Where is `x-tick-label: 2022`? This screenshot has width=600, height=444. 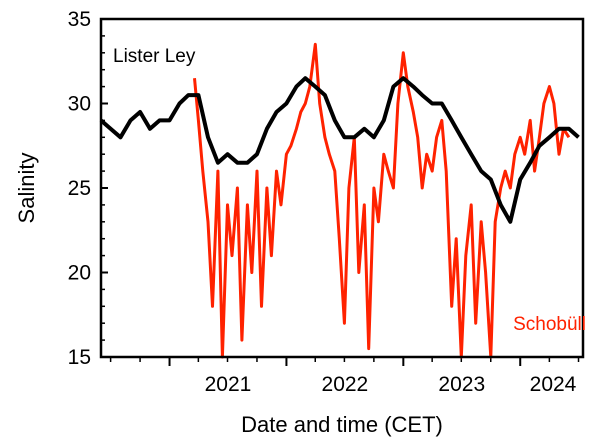 x-tick-label: 2022 is located at coordinates (345, 384).